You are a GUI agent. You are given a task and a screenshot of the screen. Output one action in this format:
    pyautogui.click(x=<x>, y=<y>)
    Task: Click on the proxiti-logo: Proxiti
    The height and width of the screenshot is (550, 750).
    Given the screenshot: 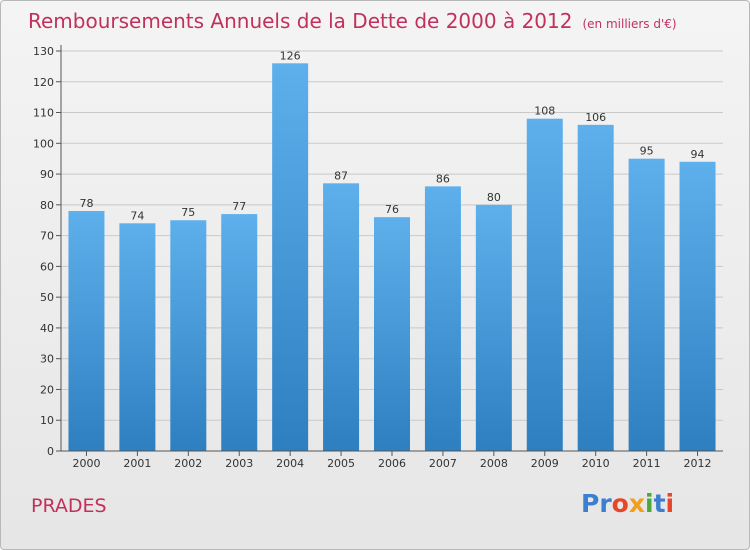 What is the action you would take?
    pyautogui.click(x=628, y=503)
    